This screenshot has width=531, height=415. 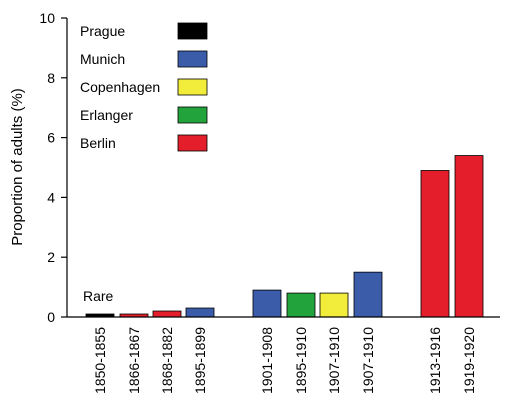 What do you see at coordinates (368, 294) in the screenshot?
I see `bar-1907-1910-munich` at bounding box center [368, 294].